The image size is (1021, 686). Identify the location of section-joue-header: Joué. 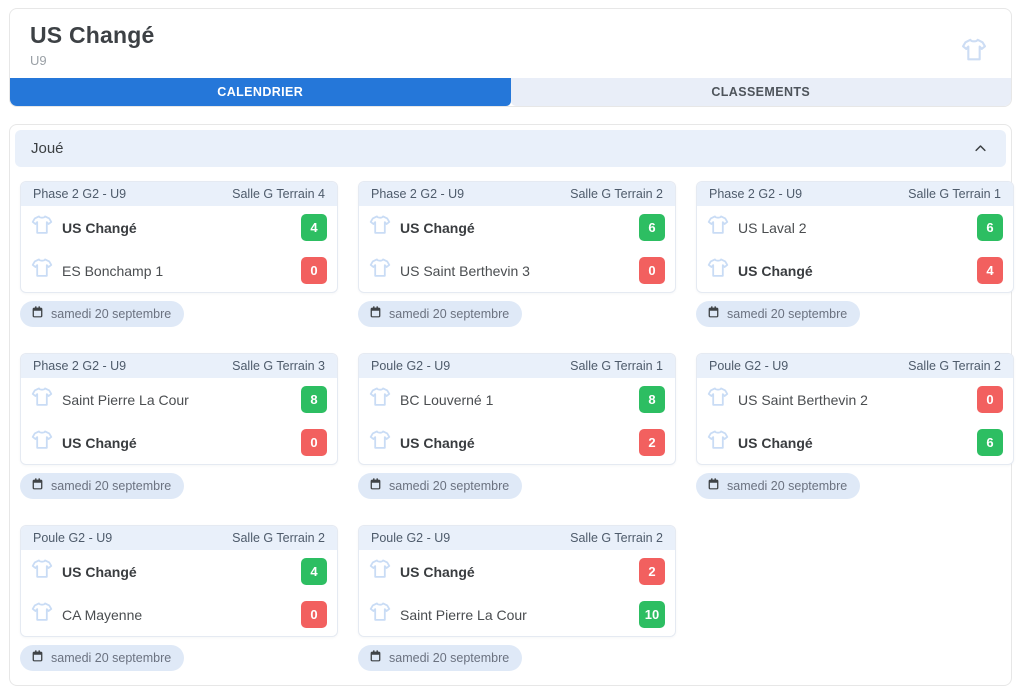
(510, 148).